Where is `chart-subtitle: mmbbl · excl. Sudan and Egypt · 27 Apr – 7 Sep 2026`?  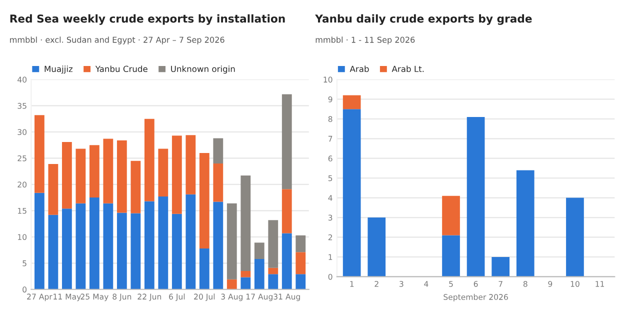 chart-subtitle: mmbbl · excl. Sudan and Egypt · 27 Apr – 7 Sep 2026 is located at coordinates (117, 40).